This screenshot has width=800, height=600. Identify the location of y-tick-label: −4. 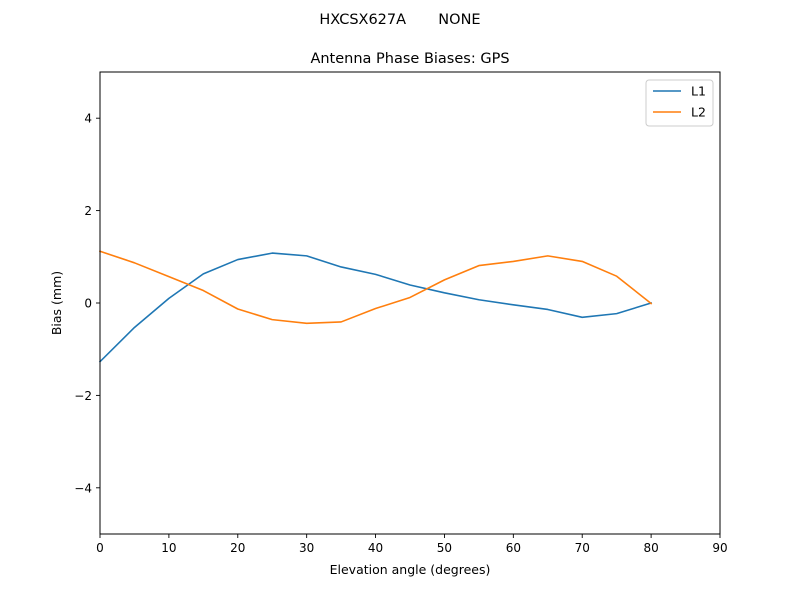
(83, 488).